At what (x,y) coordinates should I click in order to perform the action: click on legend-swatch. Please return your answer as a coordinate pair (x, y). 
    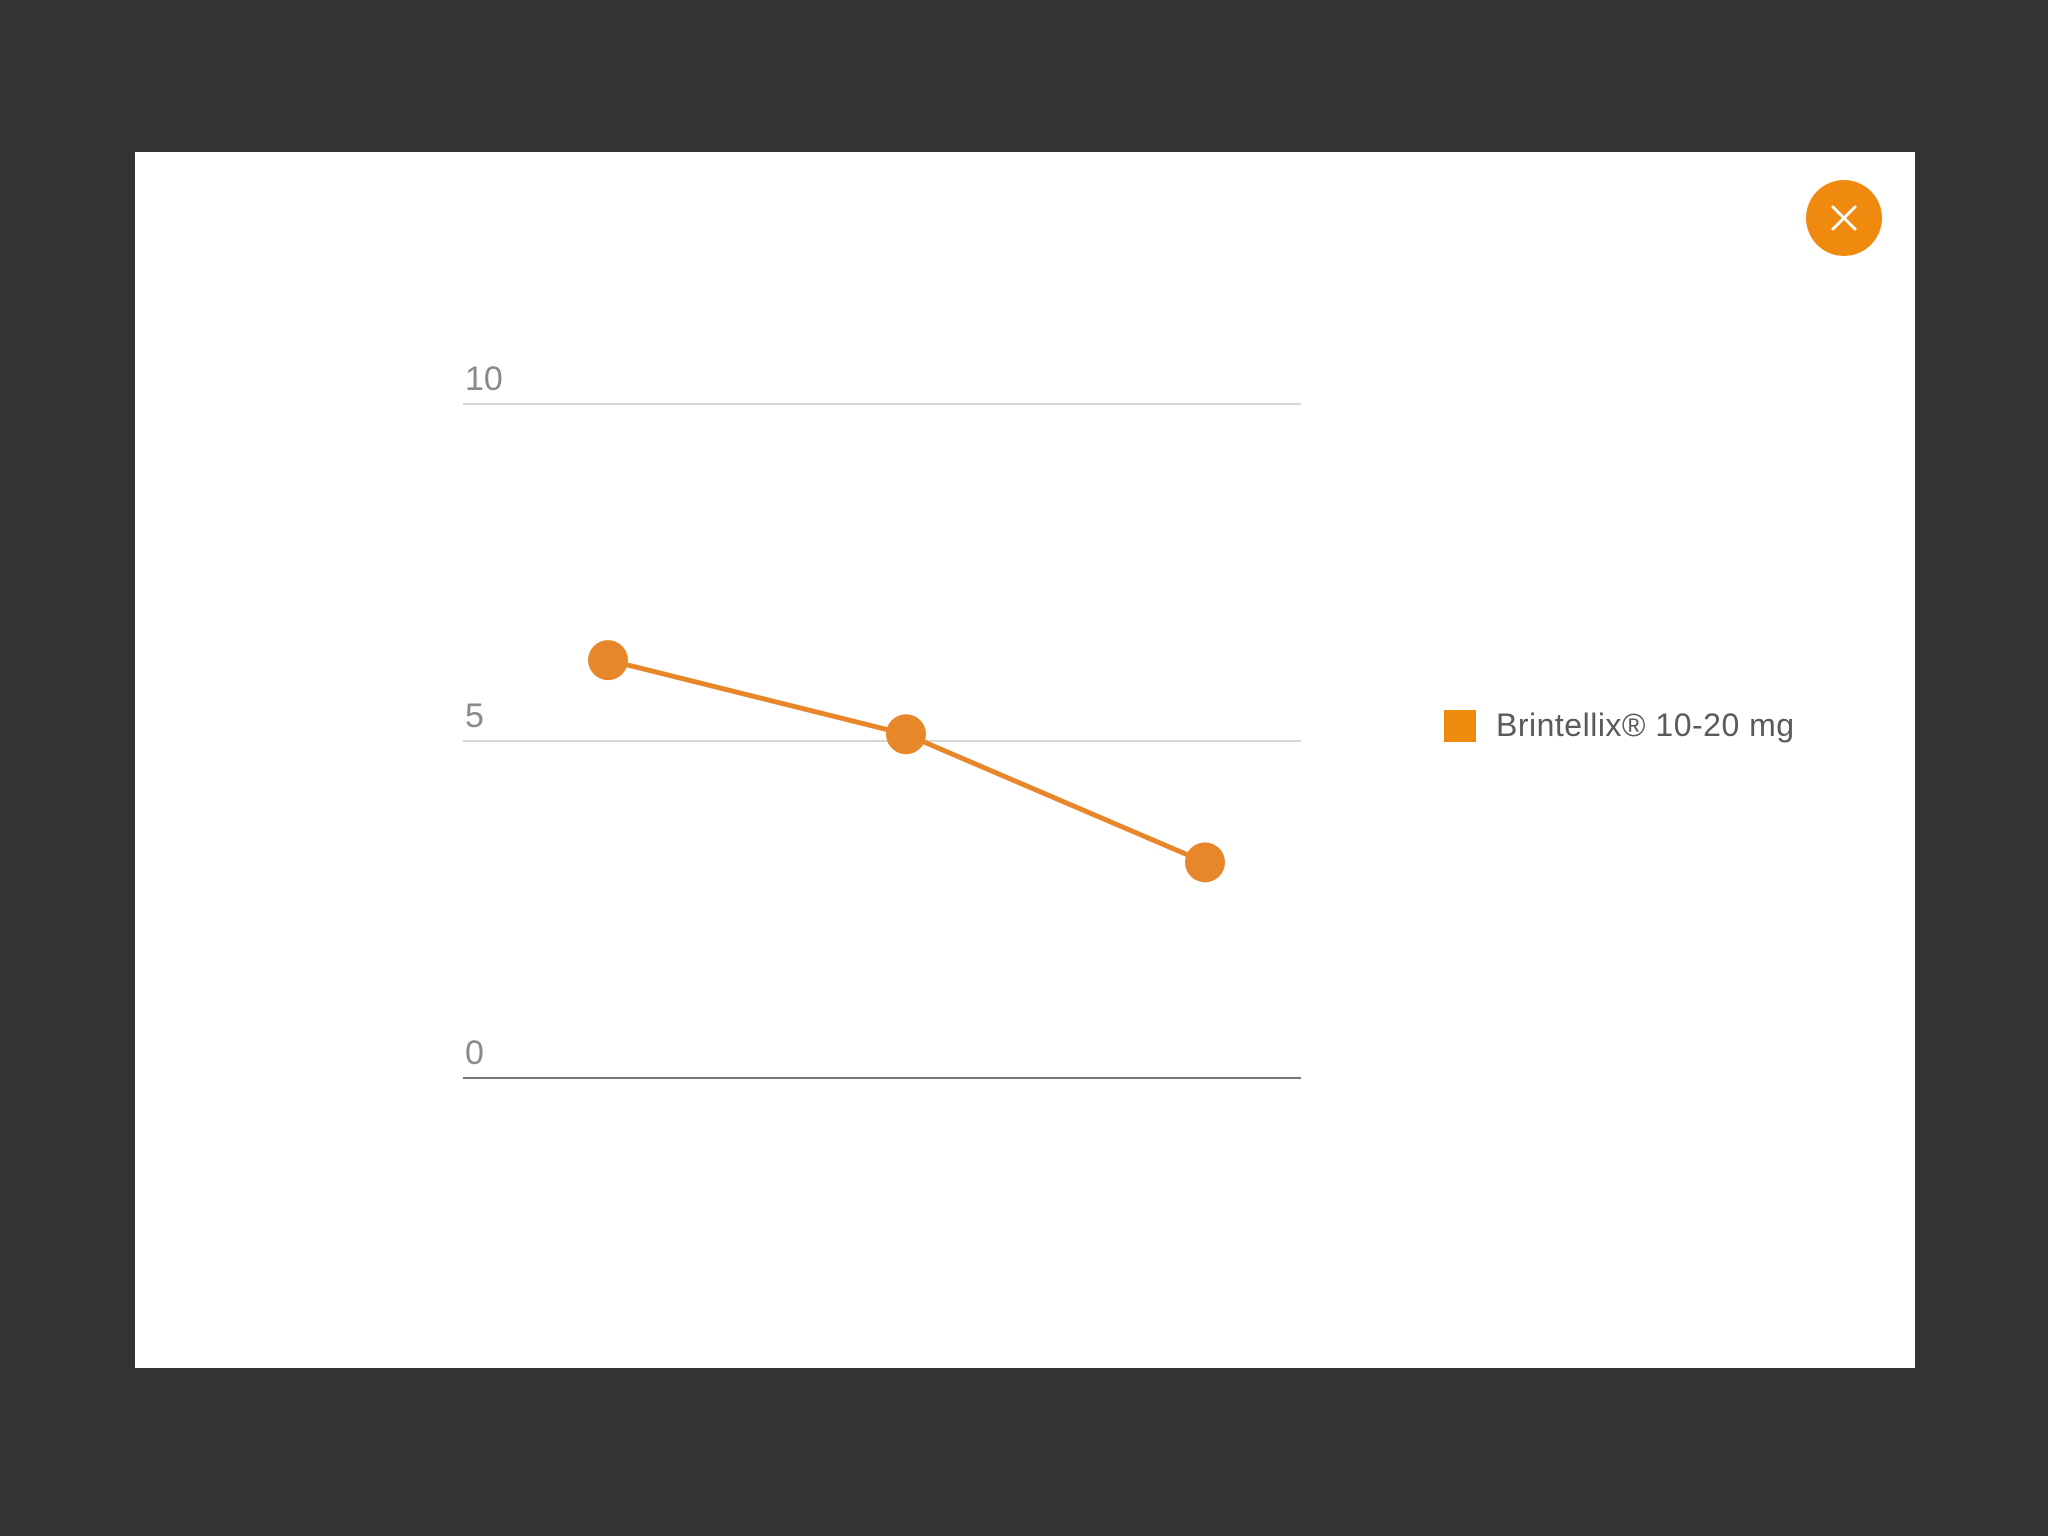
    Looking at the image, I should click on (1460, 725).